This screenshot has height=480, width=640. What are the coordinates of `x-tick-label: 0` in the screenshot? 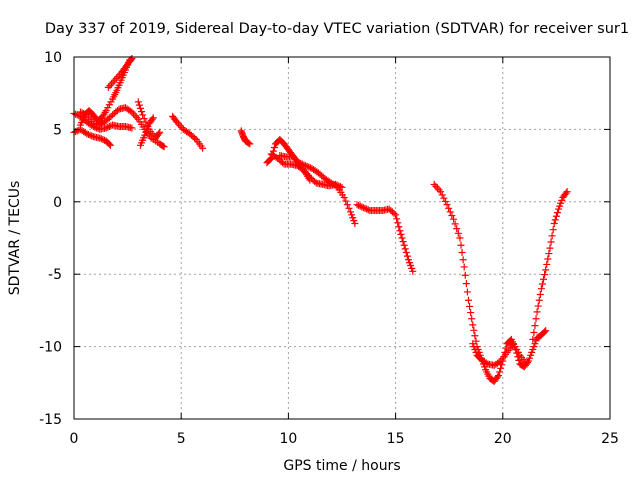 It's located at (74, 439).